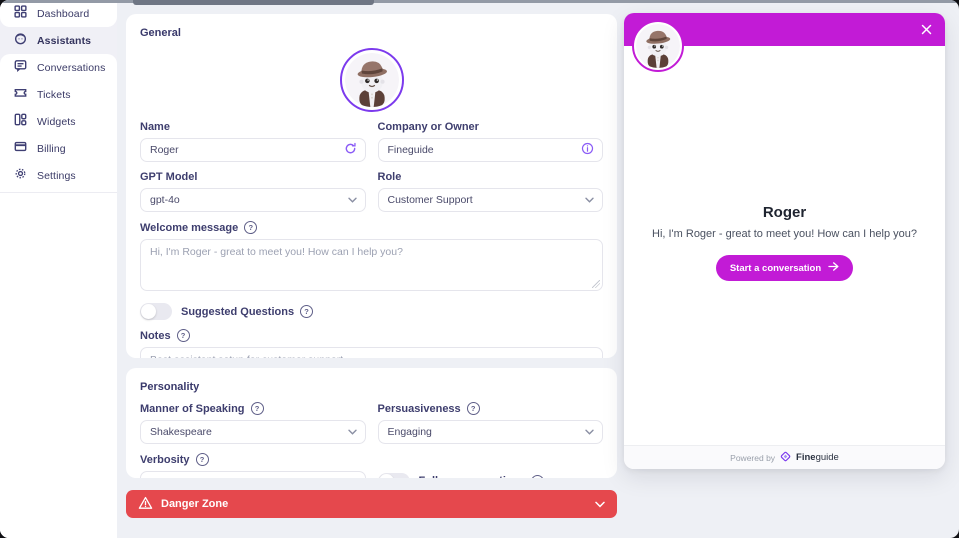 The width and height of the screenshot is (959, 538). I want to click on company-value: Fineguide, so click(410, 150).